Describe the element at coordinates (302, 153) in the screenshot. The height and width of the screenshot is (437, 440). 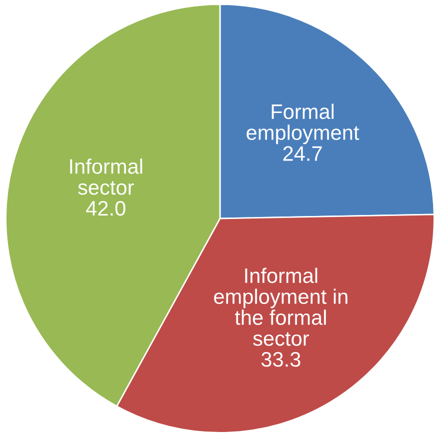
I see `data-label: 24.7` at that location.